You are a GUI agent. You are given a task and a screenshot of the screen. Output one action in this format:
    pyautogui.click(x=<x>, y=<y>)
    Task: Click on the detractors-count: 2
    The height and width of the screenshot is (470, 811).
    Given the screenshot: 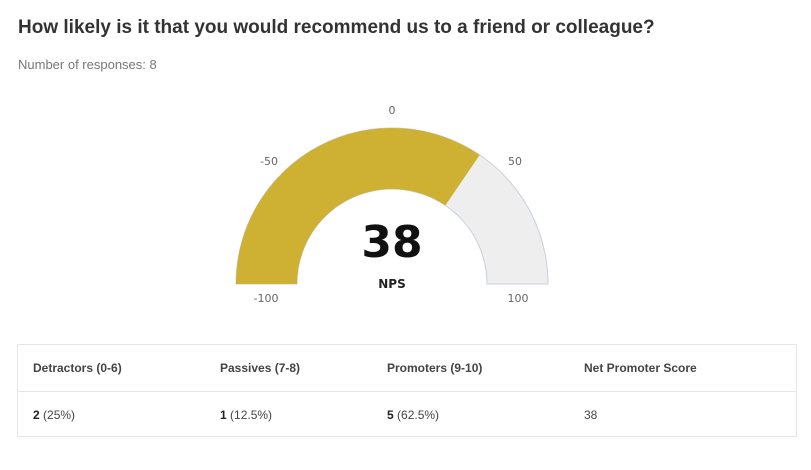 What is the action you would take?
    pyautogui.click(x=36, y=415)
    